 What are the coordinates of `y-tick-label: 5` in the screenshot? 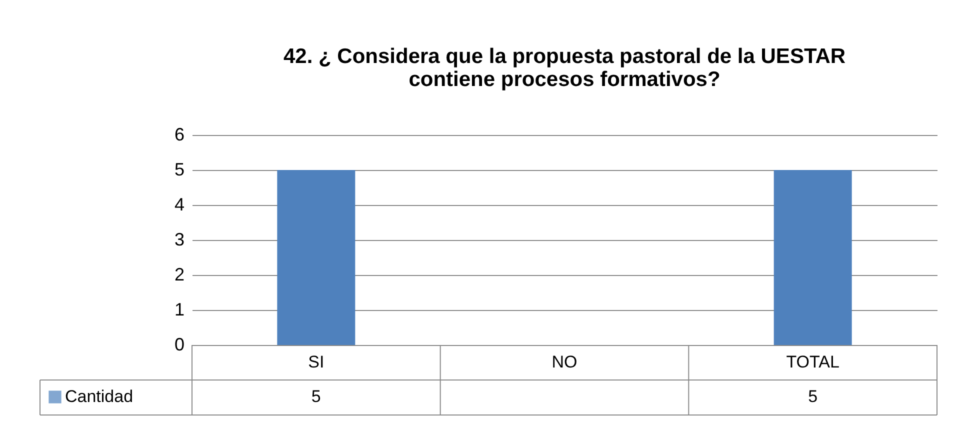 It's located at (179, 170).